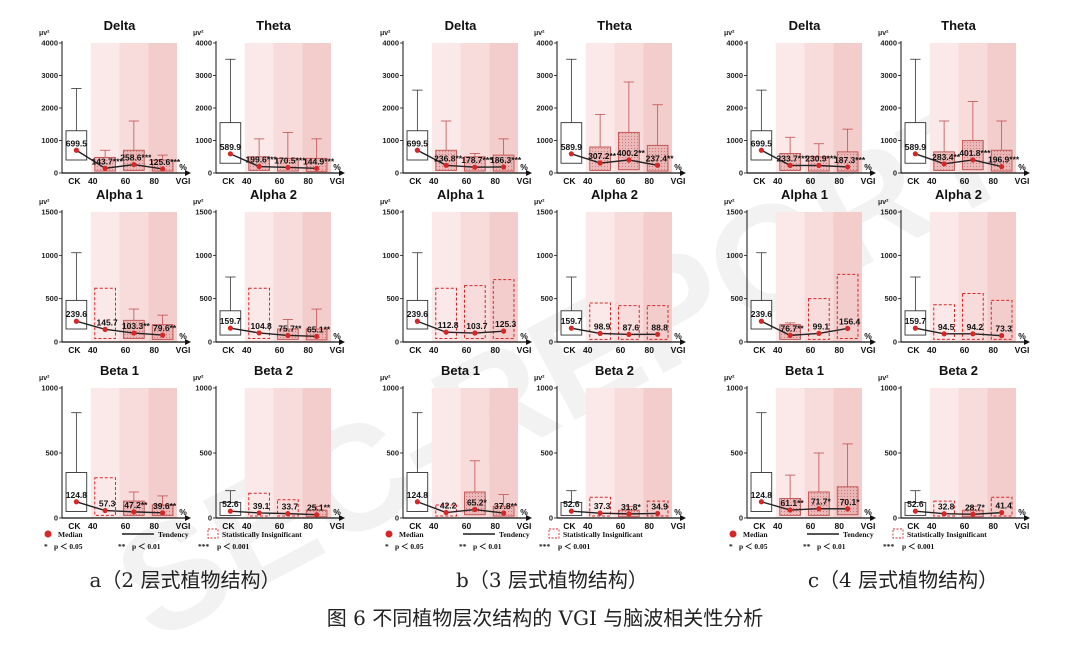  Describe the element at coordinates (571, 504) in the screenshot. I see `median-label: 52.6` at that location.